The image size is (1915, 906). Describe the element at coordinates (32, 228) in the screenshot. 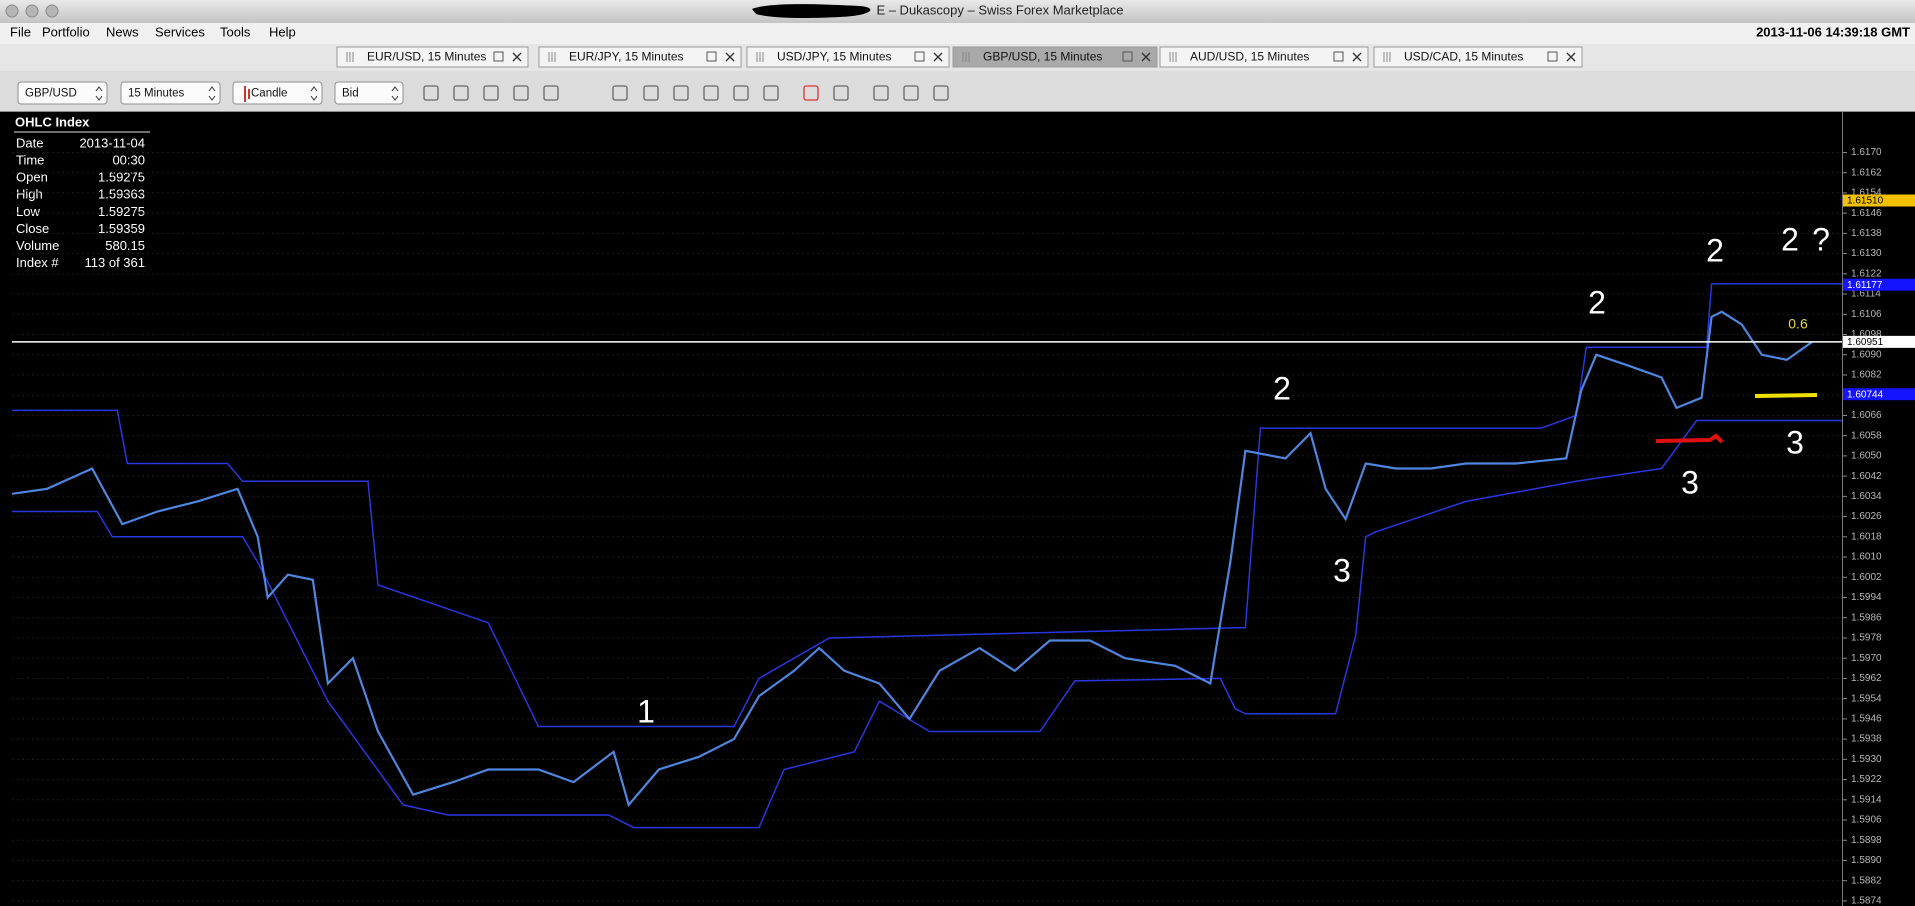

I see `ohlc-field: Close` at that location.